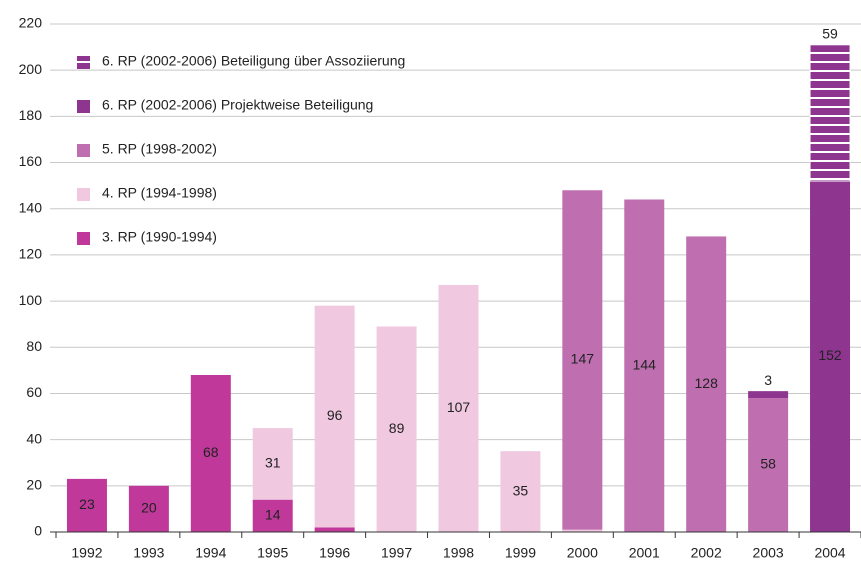 The image size is (861, 568). I want to click on data-label: 3, so click(768, 380).